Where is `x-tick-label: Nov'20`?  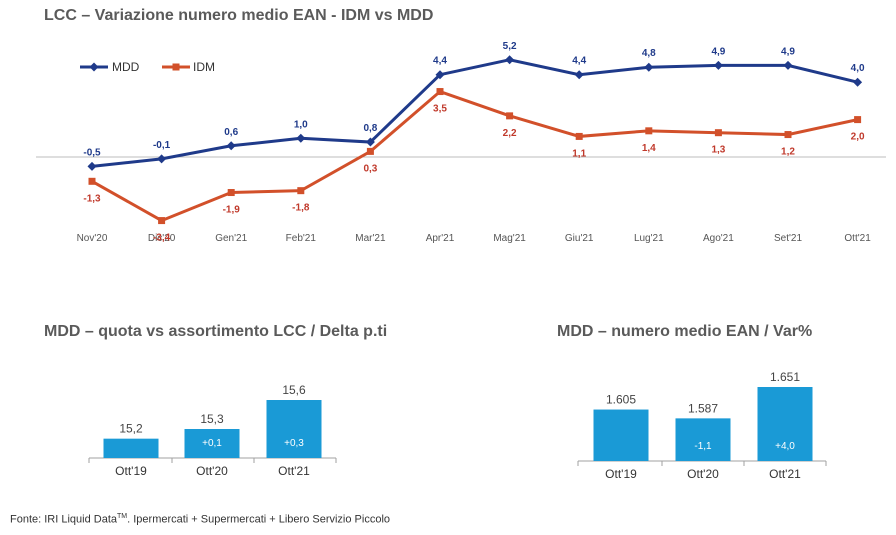
x-tick-label: Nov'20 is located at coordinates (92, 238).